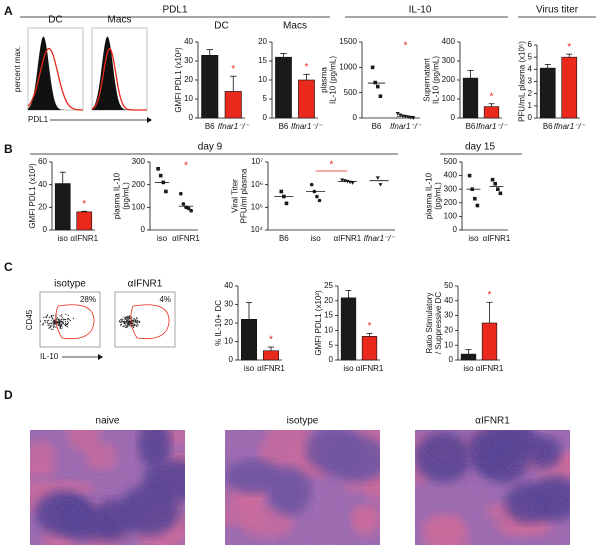  Describe the element at coordinates (116, 195) in the screenshot. I see `y-axis-label: plasma IL-10` at that location.